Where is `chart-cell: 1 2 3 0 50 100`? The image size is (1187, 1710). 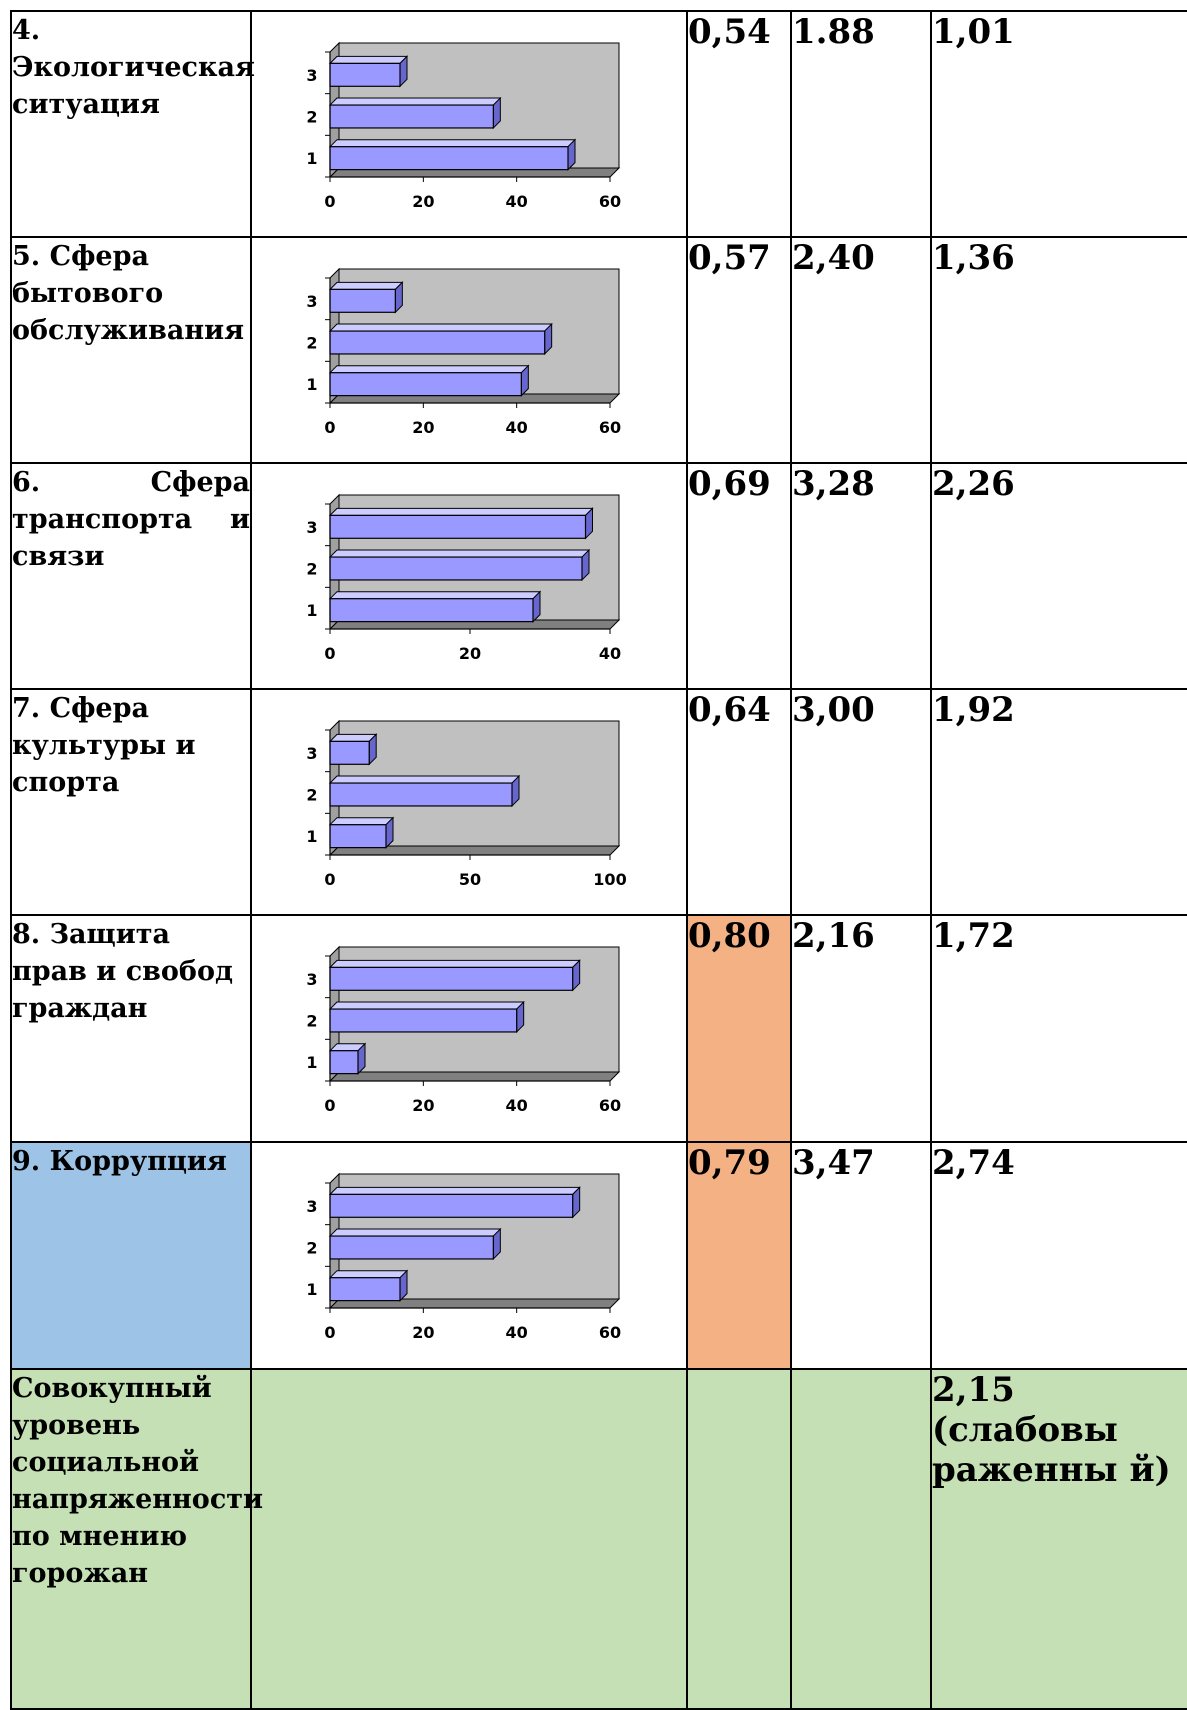 chart-cell: 1 2 3 0 50 100 is located at coordinates (469, 802).